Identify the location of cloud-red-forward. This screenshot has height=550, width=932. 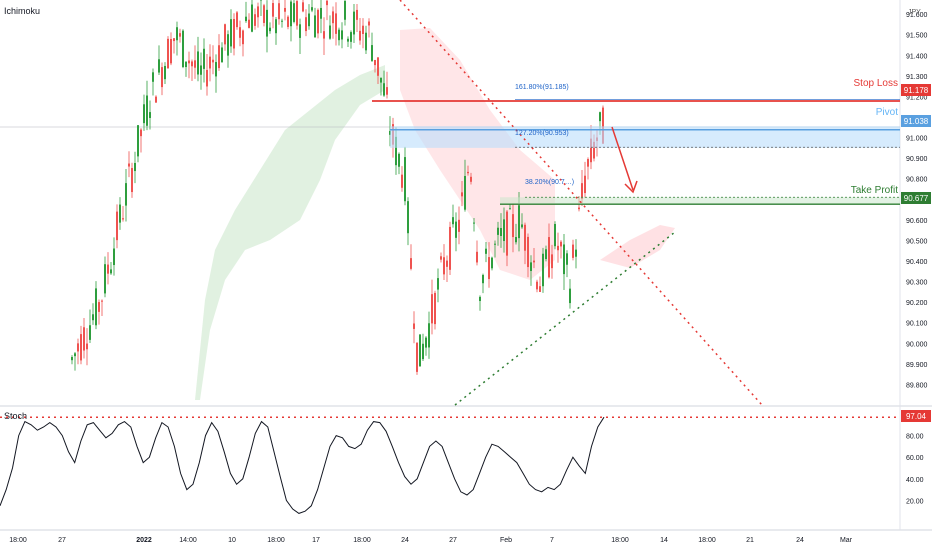
(637, 246).